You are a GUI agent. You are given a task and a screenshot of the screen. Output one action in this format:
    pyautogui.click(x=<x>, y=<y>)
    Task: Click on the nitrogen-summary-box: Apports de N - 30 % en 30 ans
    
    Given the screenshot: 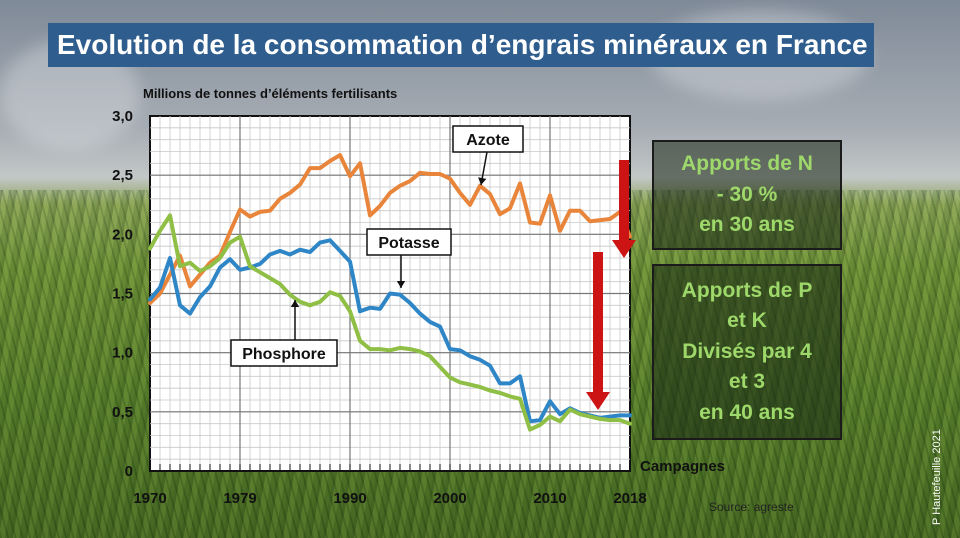 What is the action you would take?
    pyautogui.click(x=747, y=195)
    